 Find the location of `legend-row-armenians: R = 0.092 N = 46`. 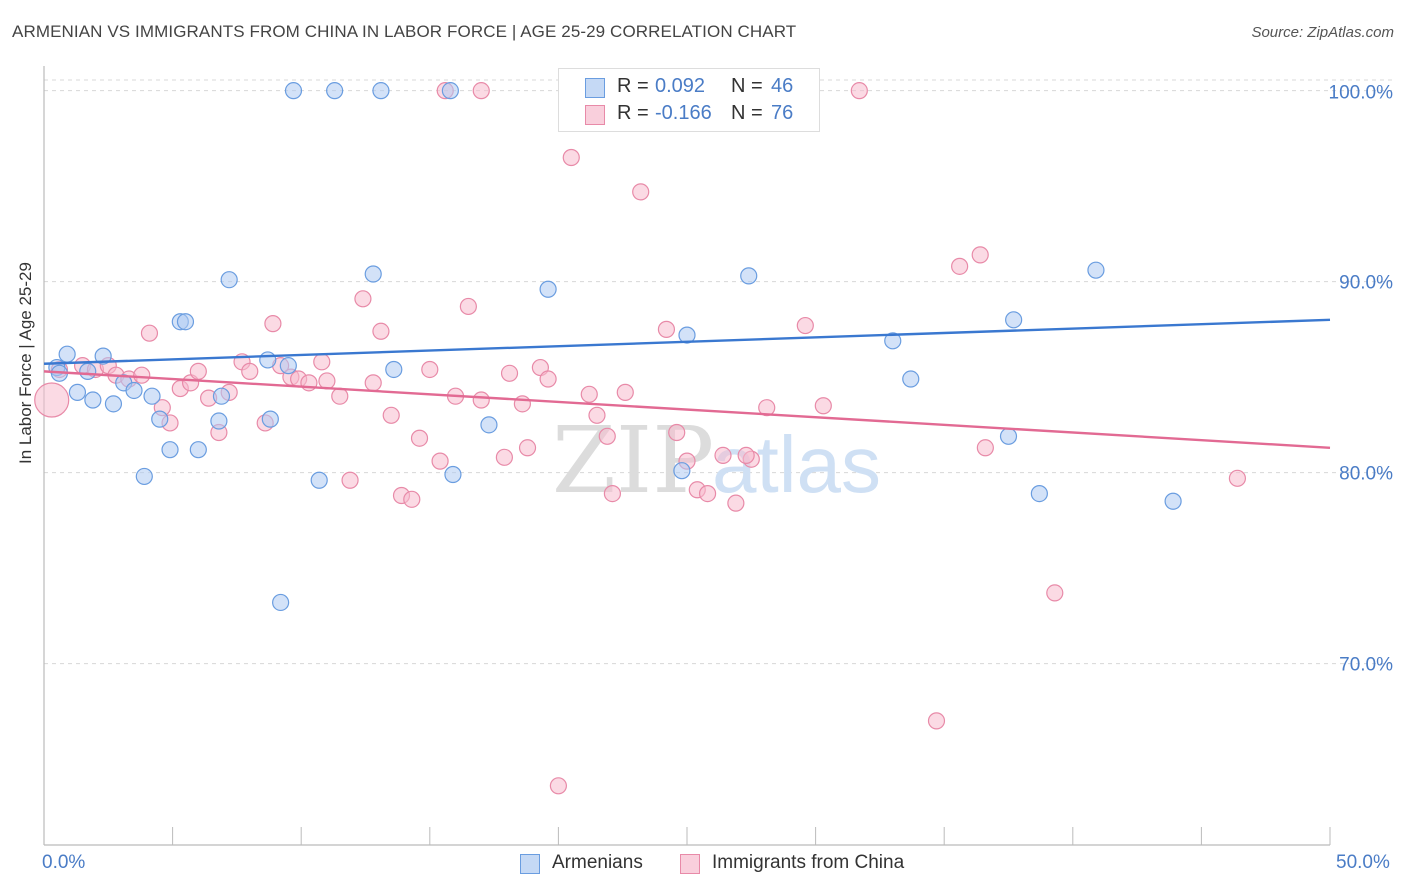

legend-row-armenians: R = 0.092 N = 46 is located at coordinates (688, 88).